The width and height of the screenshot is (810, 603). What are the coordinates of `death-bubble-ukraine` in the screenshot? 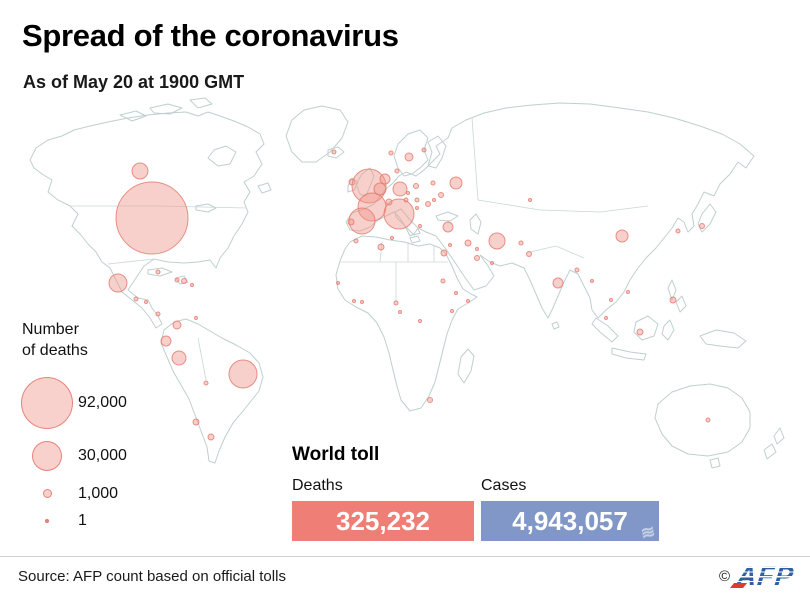 It's located at (441, 195).